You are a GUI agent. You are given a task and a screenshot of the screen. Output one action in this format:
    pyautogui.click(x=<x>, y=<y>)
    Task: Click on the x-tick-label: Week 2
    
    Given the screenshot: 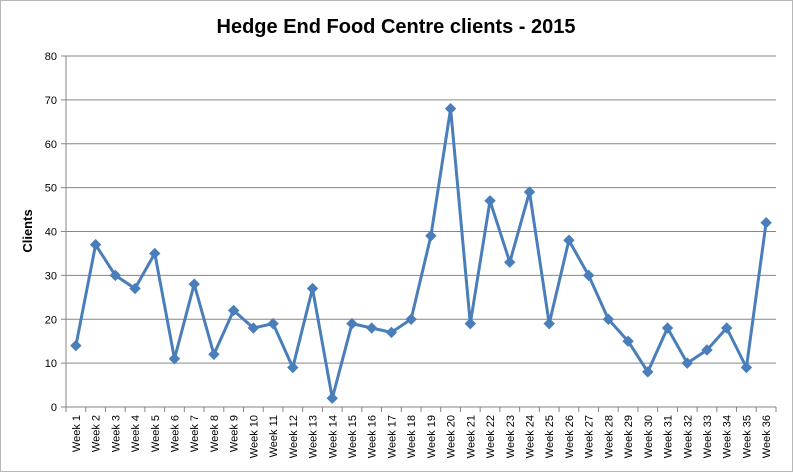 What is the action you would take?
    pyautogui.click(x=97, y=433)
    